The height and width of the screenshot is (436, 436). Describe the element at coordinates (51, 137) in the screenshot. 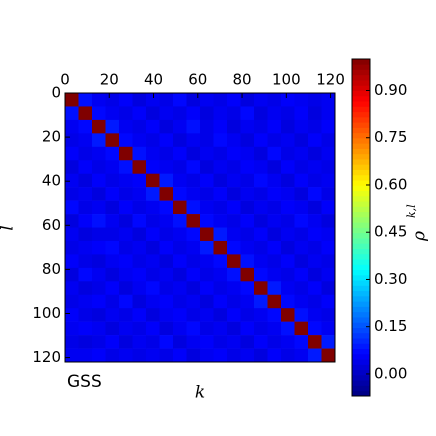

I see `y-tick-label: 20` at that location.